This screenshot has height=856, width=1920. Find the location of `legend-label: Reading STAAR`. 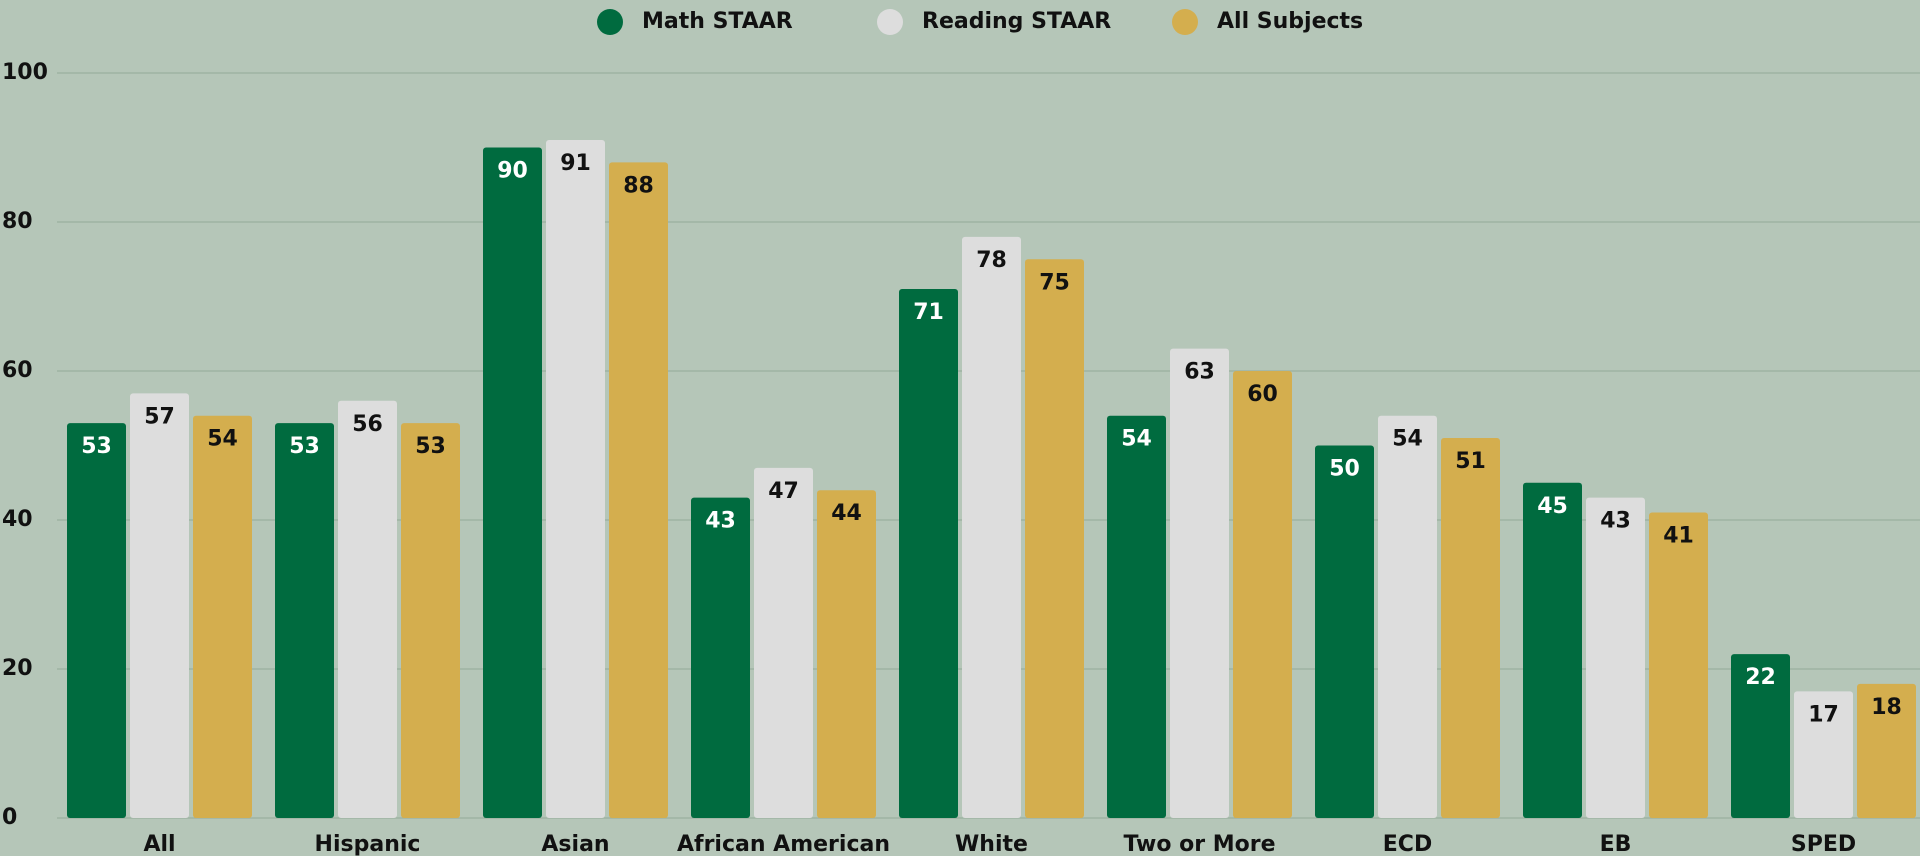

legend-label: Reading STAAR is located at coordinates (1016, 21).